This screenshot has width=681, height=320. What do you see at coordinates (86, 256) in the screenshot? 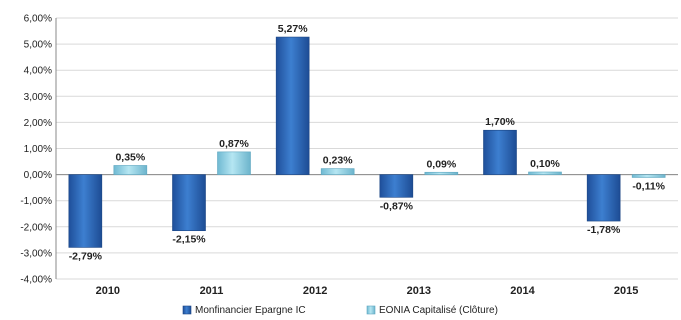
I see `data-label: -2,79%` at bounding box center [86, 256].